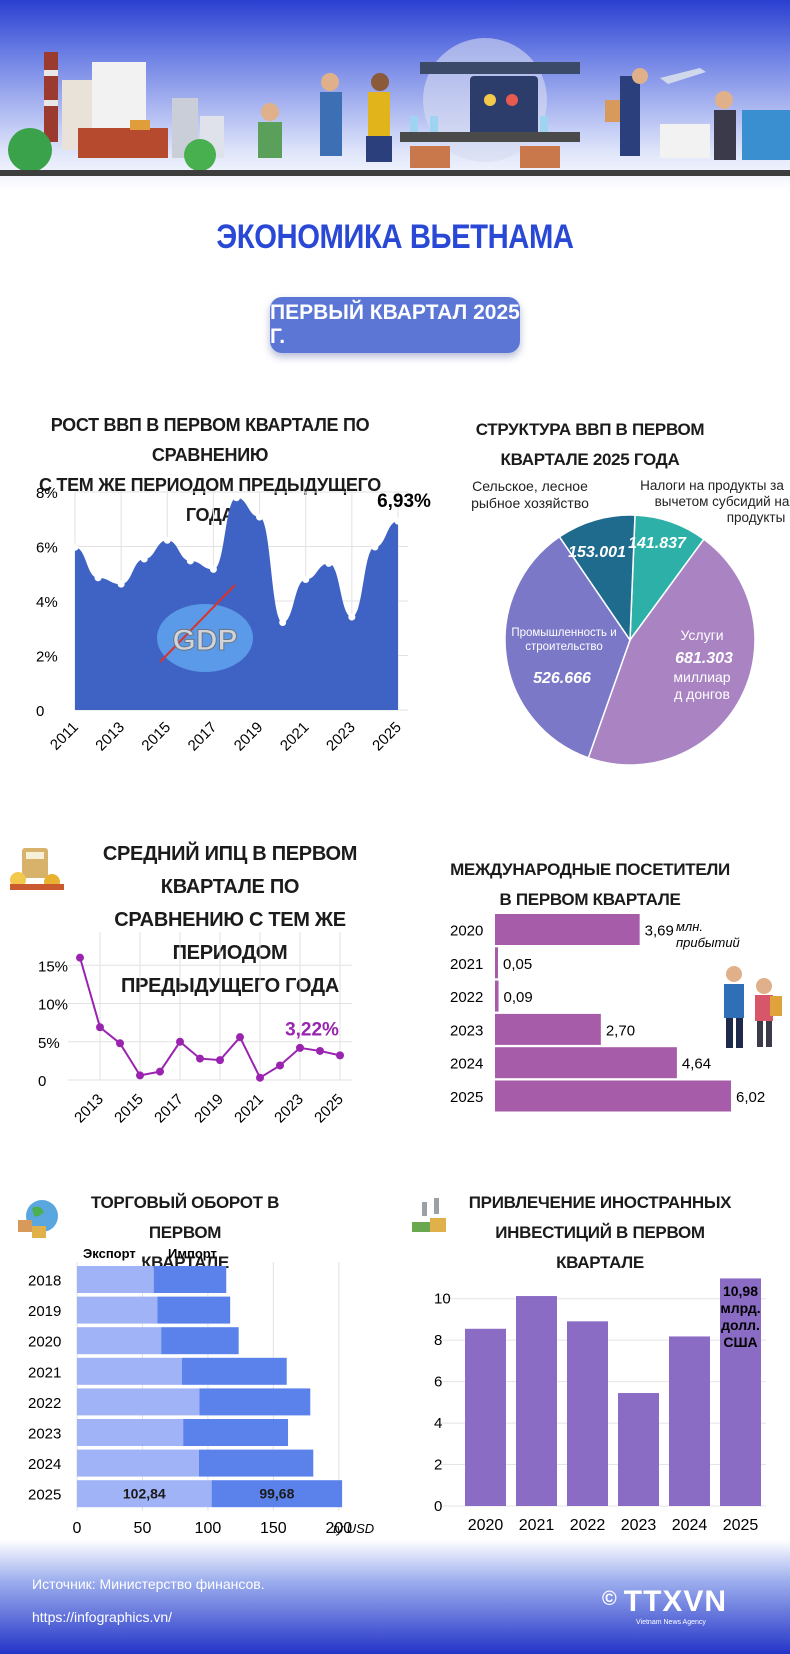  Describe the element at coordinates (438, 1465) in the screenshot. I see `fdi-y-tick: 2` at that location.